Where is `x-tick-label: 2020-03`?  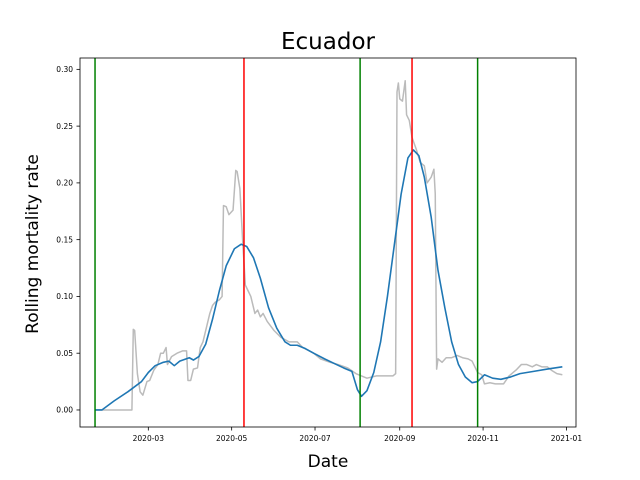 x-tick-label: 2020-03 is located at coordinates (149, 438).